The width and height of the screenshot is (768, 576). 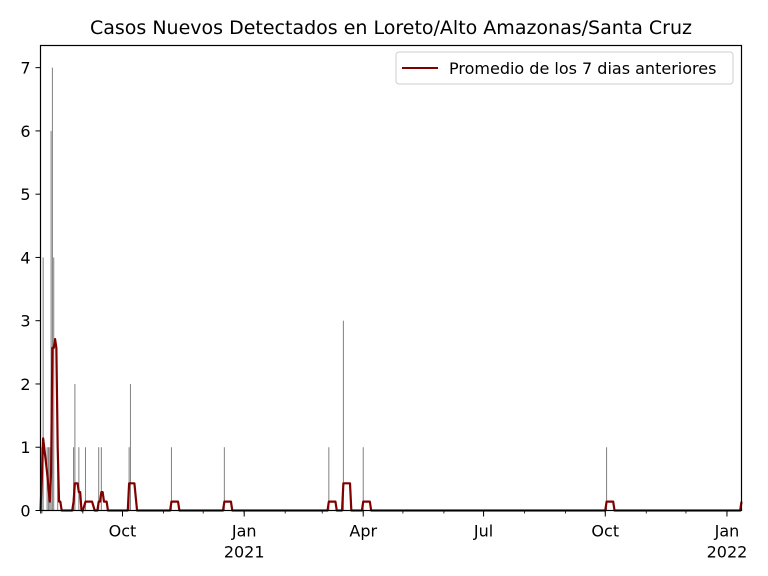 What do you see at coordinates (30, 290) in the screenshot?
I see `y-axis: 0 1 2 3 4 5 6 7` at bounding box center [30, 290].